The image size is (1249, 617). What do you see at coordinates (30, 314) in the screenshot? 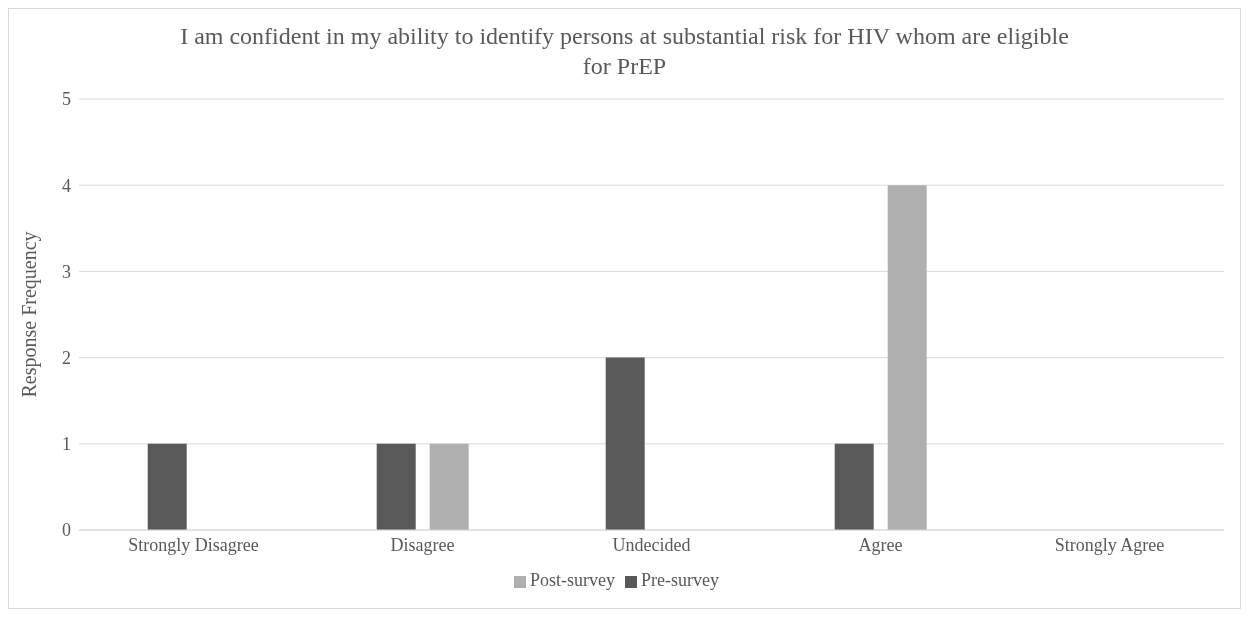
I see `y-axis-title: Response Frequency` at bounding box center [30, 314].